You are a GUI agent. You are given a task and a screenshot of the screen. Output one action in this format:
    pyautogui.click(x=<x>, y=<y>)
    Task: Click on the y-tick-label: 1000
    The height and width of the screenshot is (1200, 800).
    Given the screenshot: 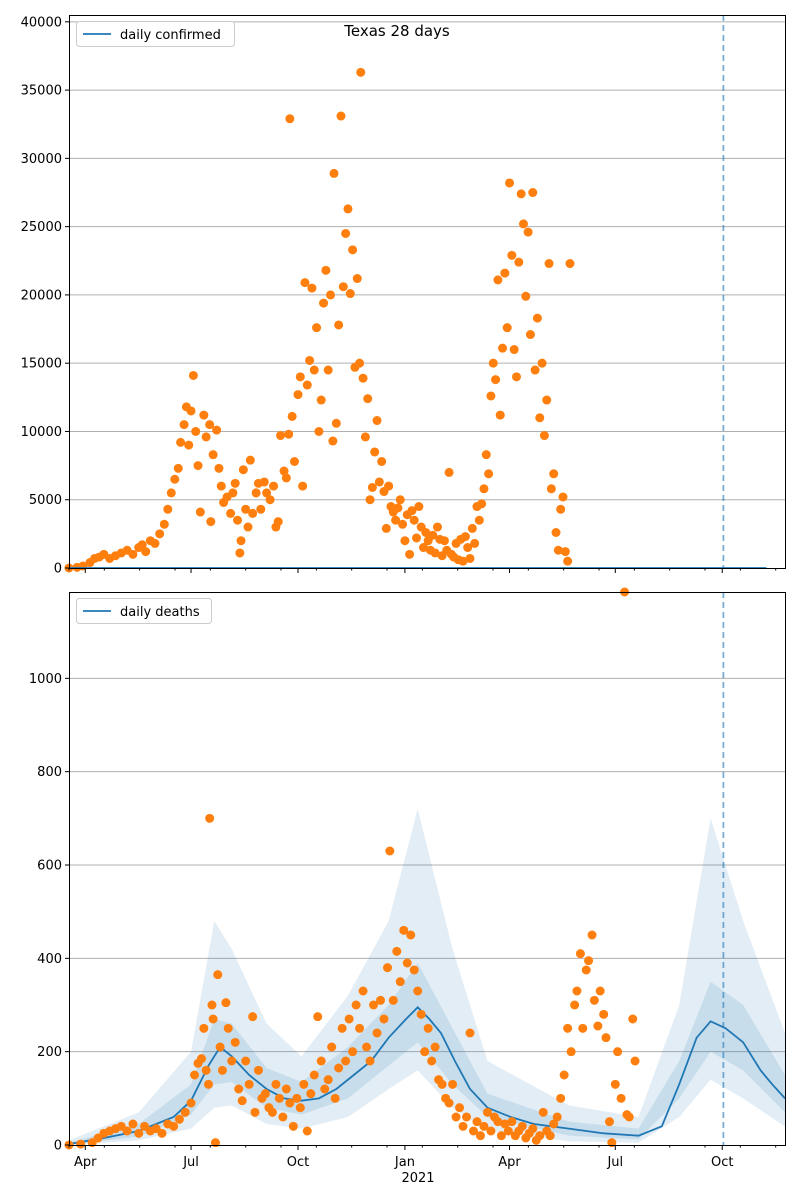 What is the action you would take?
    pyautogui.click(x=45, y=679)
    